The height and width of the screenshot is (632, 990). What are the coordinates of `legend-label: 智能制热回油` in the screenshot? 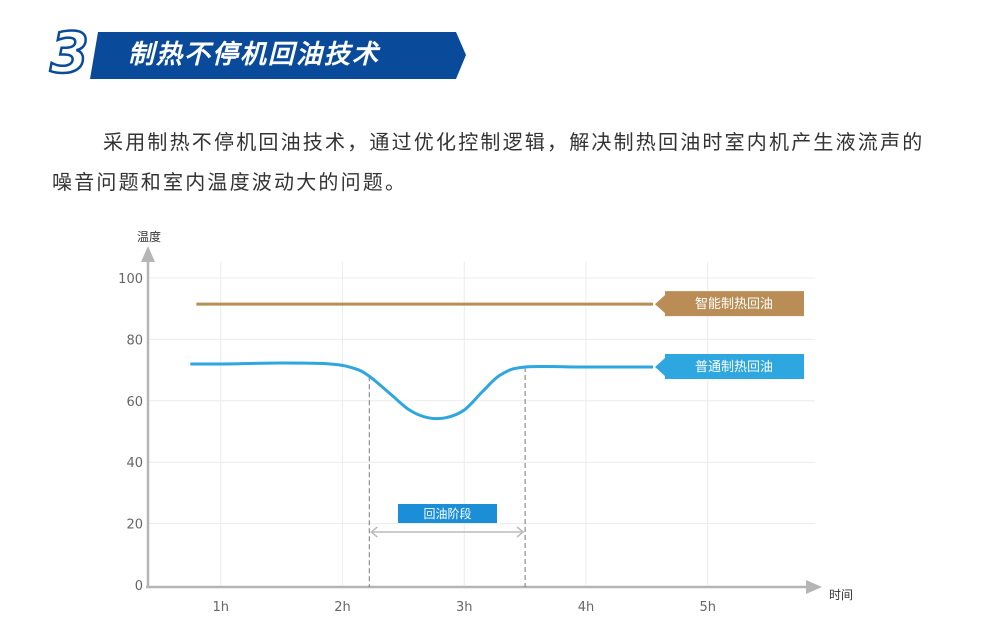 It's located at (734, 304).